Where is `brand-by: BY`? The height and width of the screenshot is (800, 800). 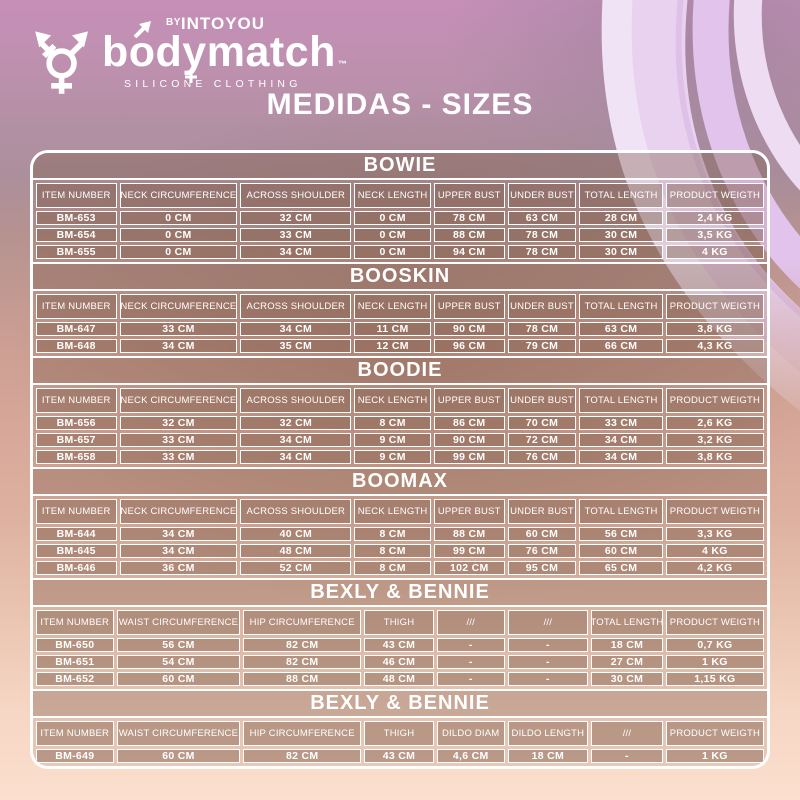 brand-by: BY is located at coordinates (173, 22).